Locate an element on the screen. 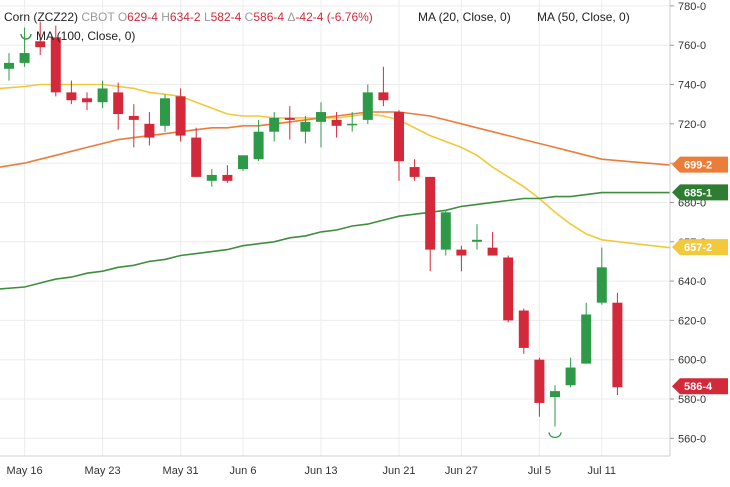  close-key: C is located at coordinates (249, 17).